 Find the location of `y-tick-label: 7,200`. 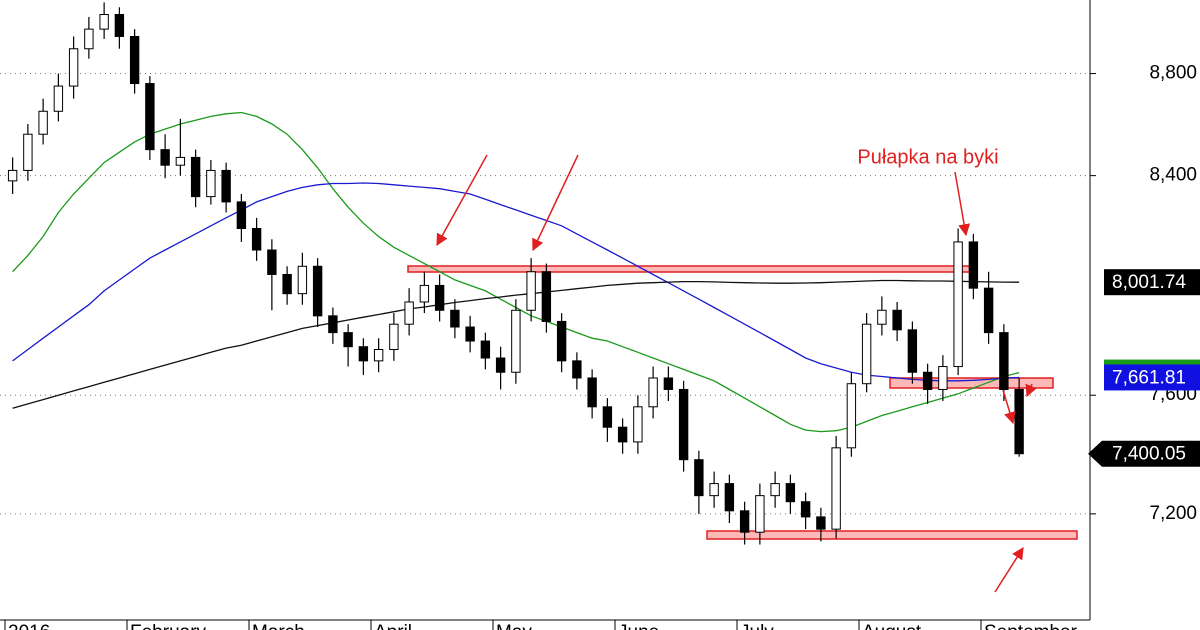

y-tick-label: 7,200 is located at coordinates (1173, 513).